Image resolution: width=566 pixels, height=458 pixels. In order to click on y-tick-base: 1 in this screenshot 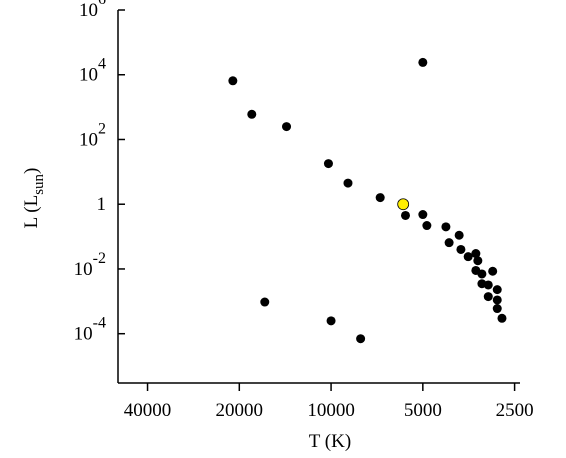, I will do `click(102, 204)`.